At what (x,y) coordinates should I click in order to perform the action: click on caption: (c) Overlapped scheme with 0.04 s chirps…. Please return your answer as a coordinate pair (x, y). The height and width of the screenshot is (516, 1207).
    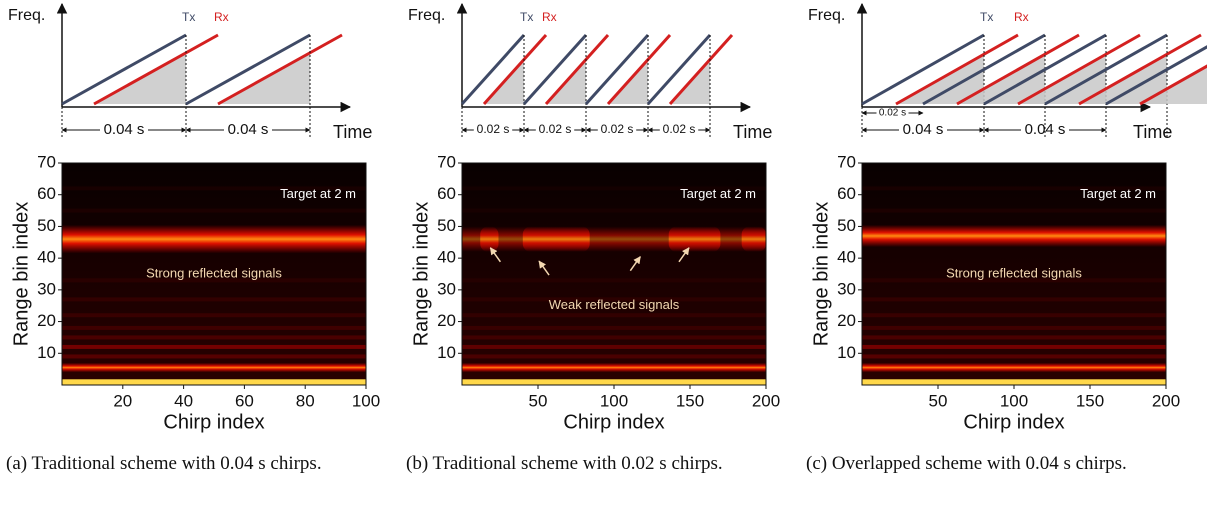
    Looking at the image, I should click on (966, 463).